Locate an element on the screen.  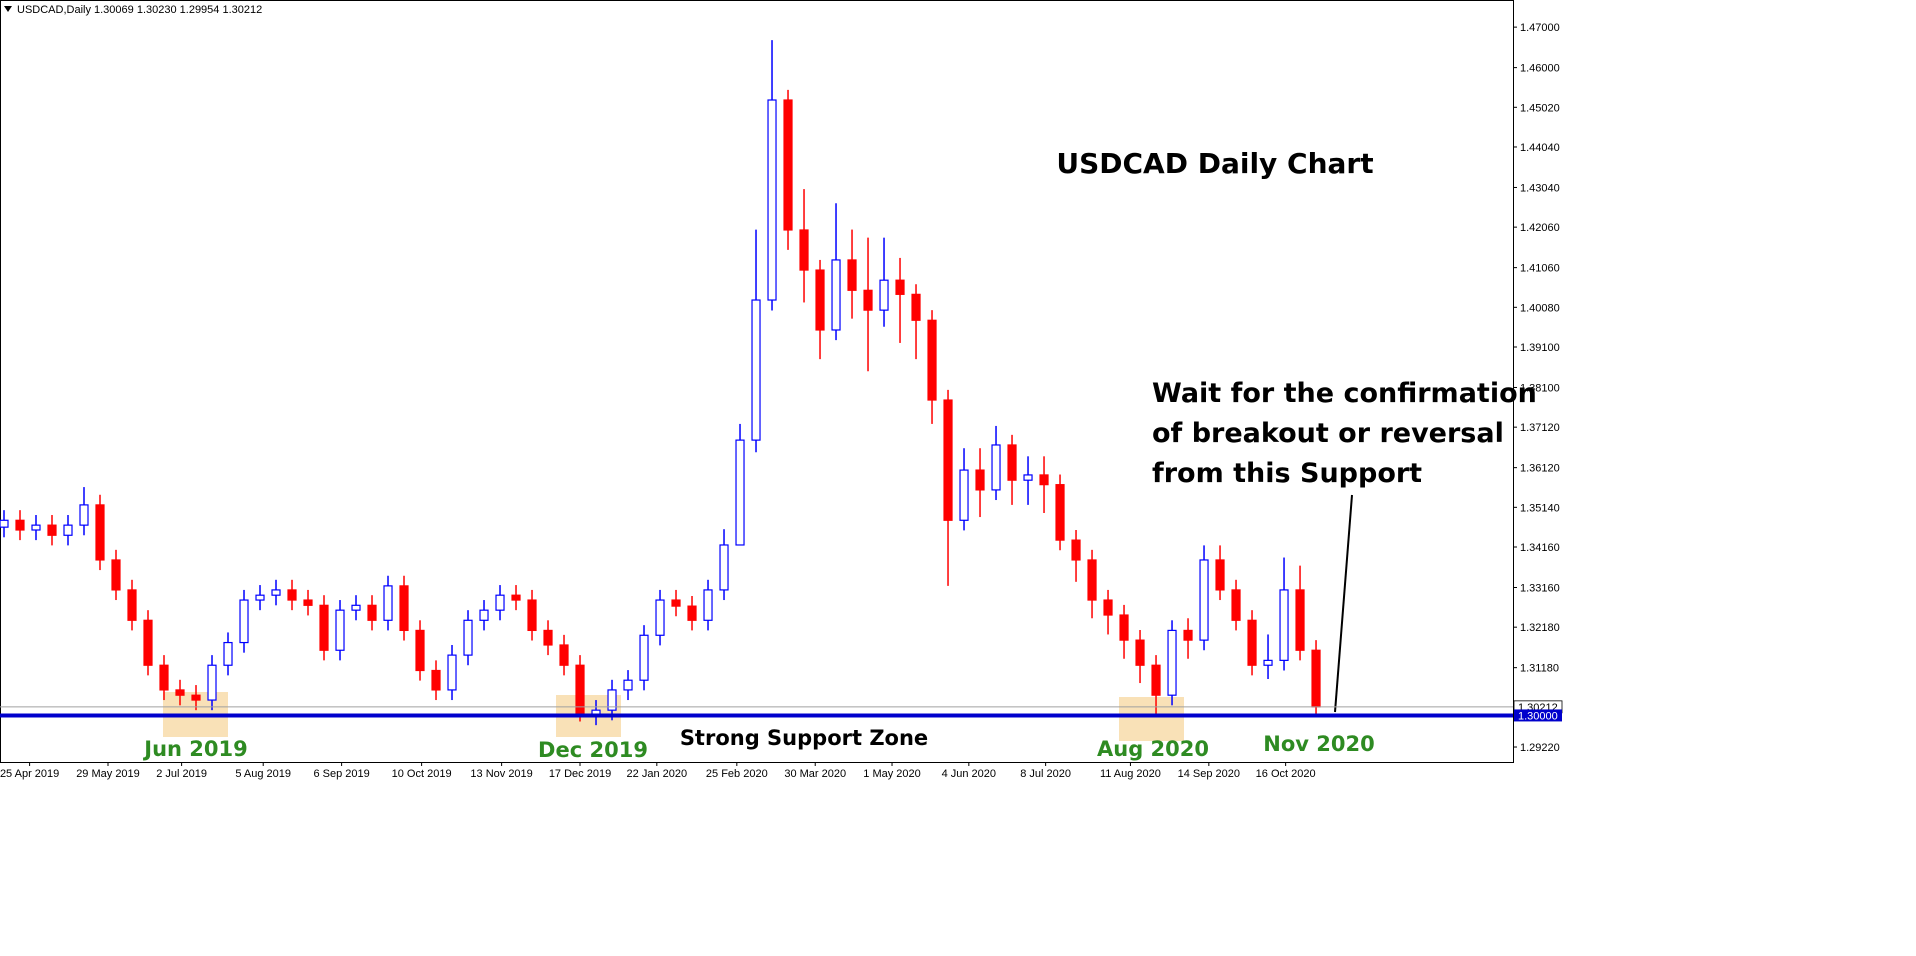
y-tick-label: 1.39100 is located at coordinates (1540, 348).